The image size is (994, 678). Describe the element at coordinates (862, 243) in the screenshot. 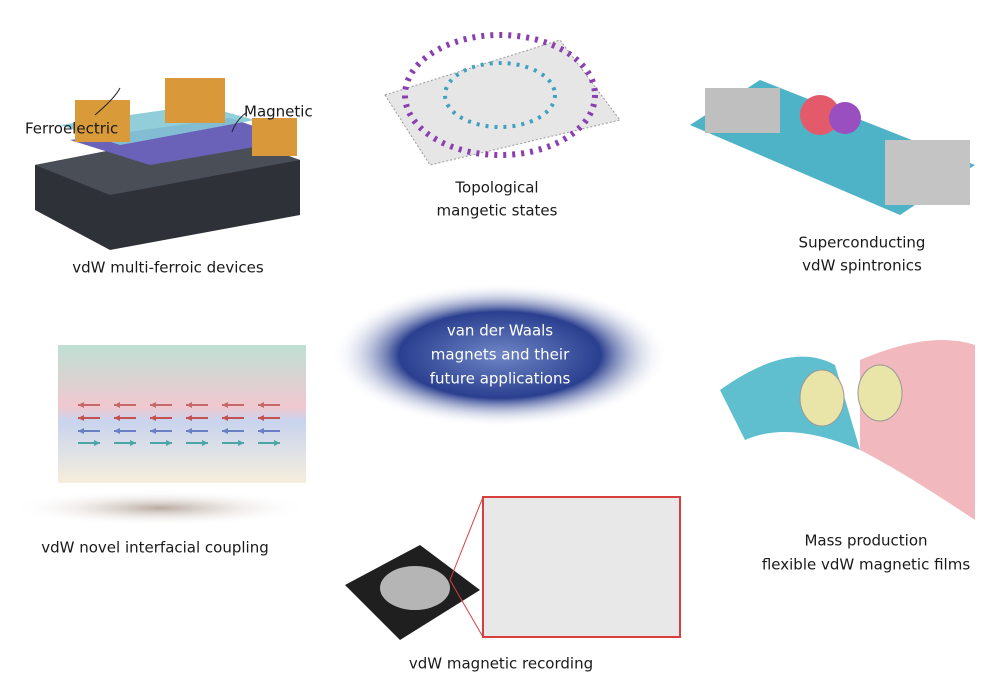

I see `panel-label: Superconducting` at that location.